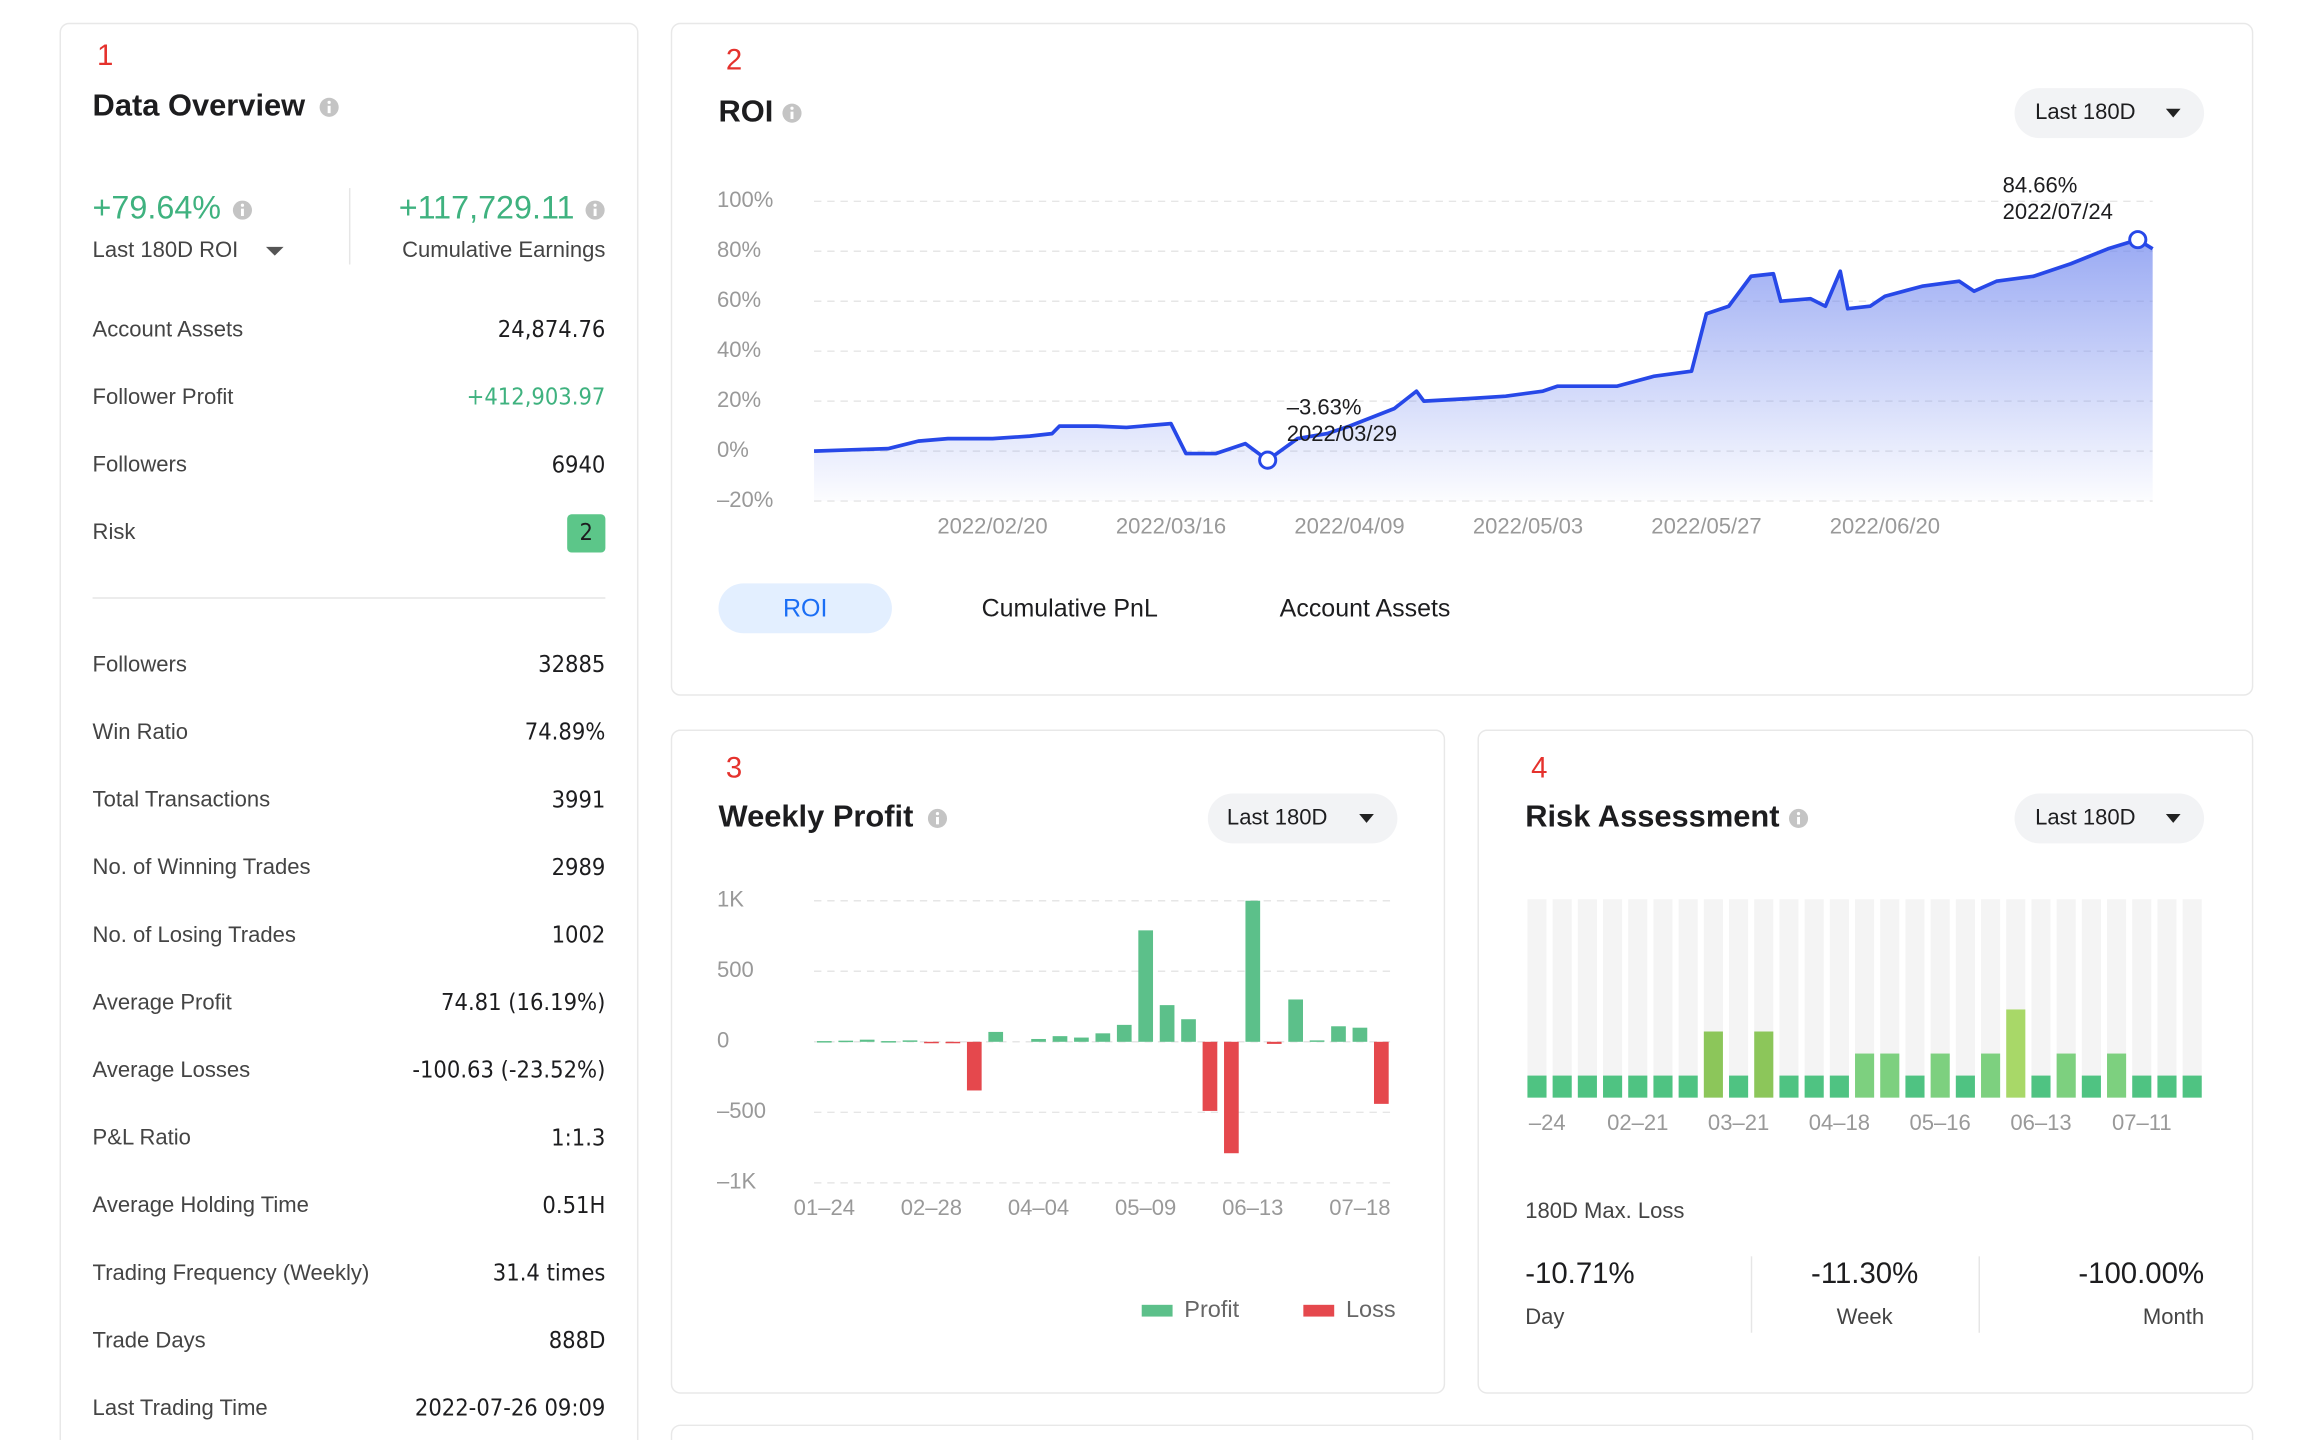  Describe the element at coordinates (182, 799) in the screenshot. I see `row-label: Total Transactions` at that location.